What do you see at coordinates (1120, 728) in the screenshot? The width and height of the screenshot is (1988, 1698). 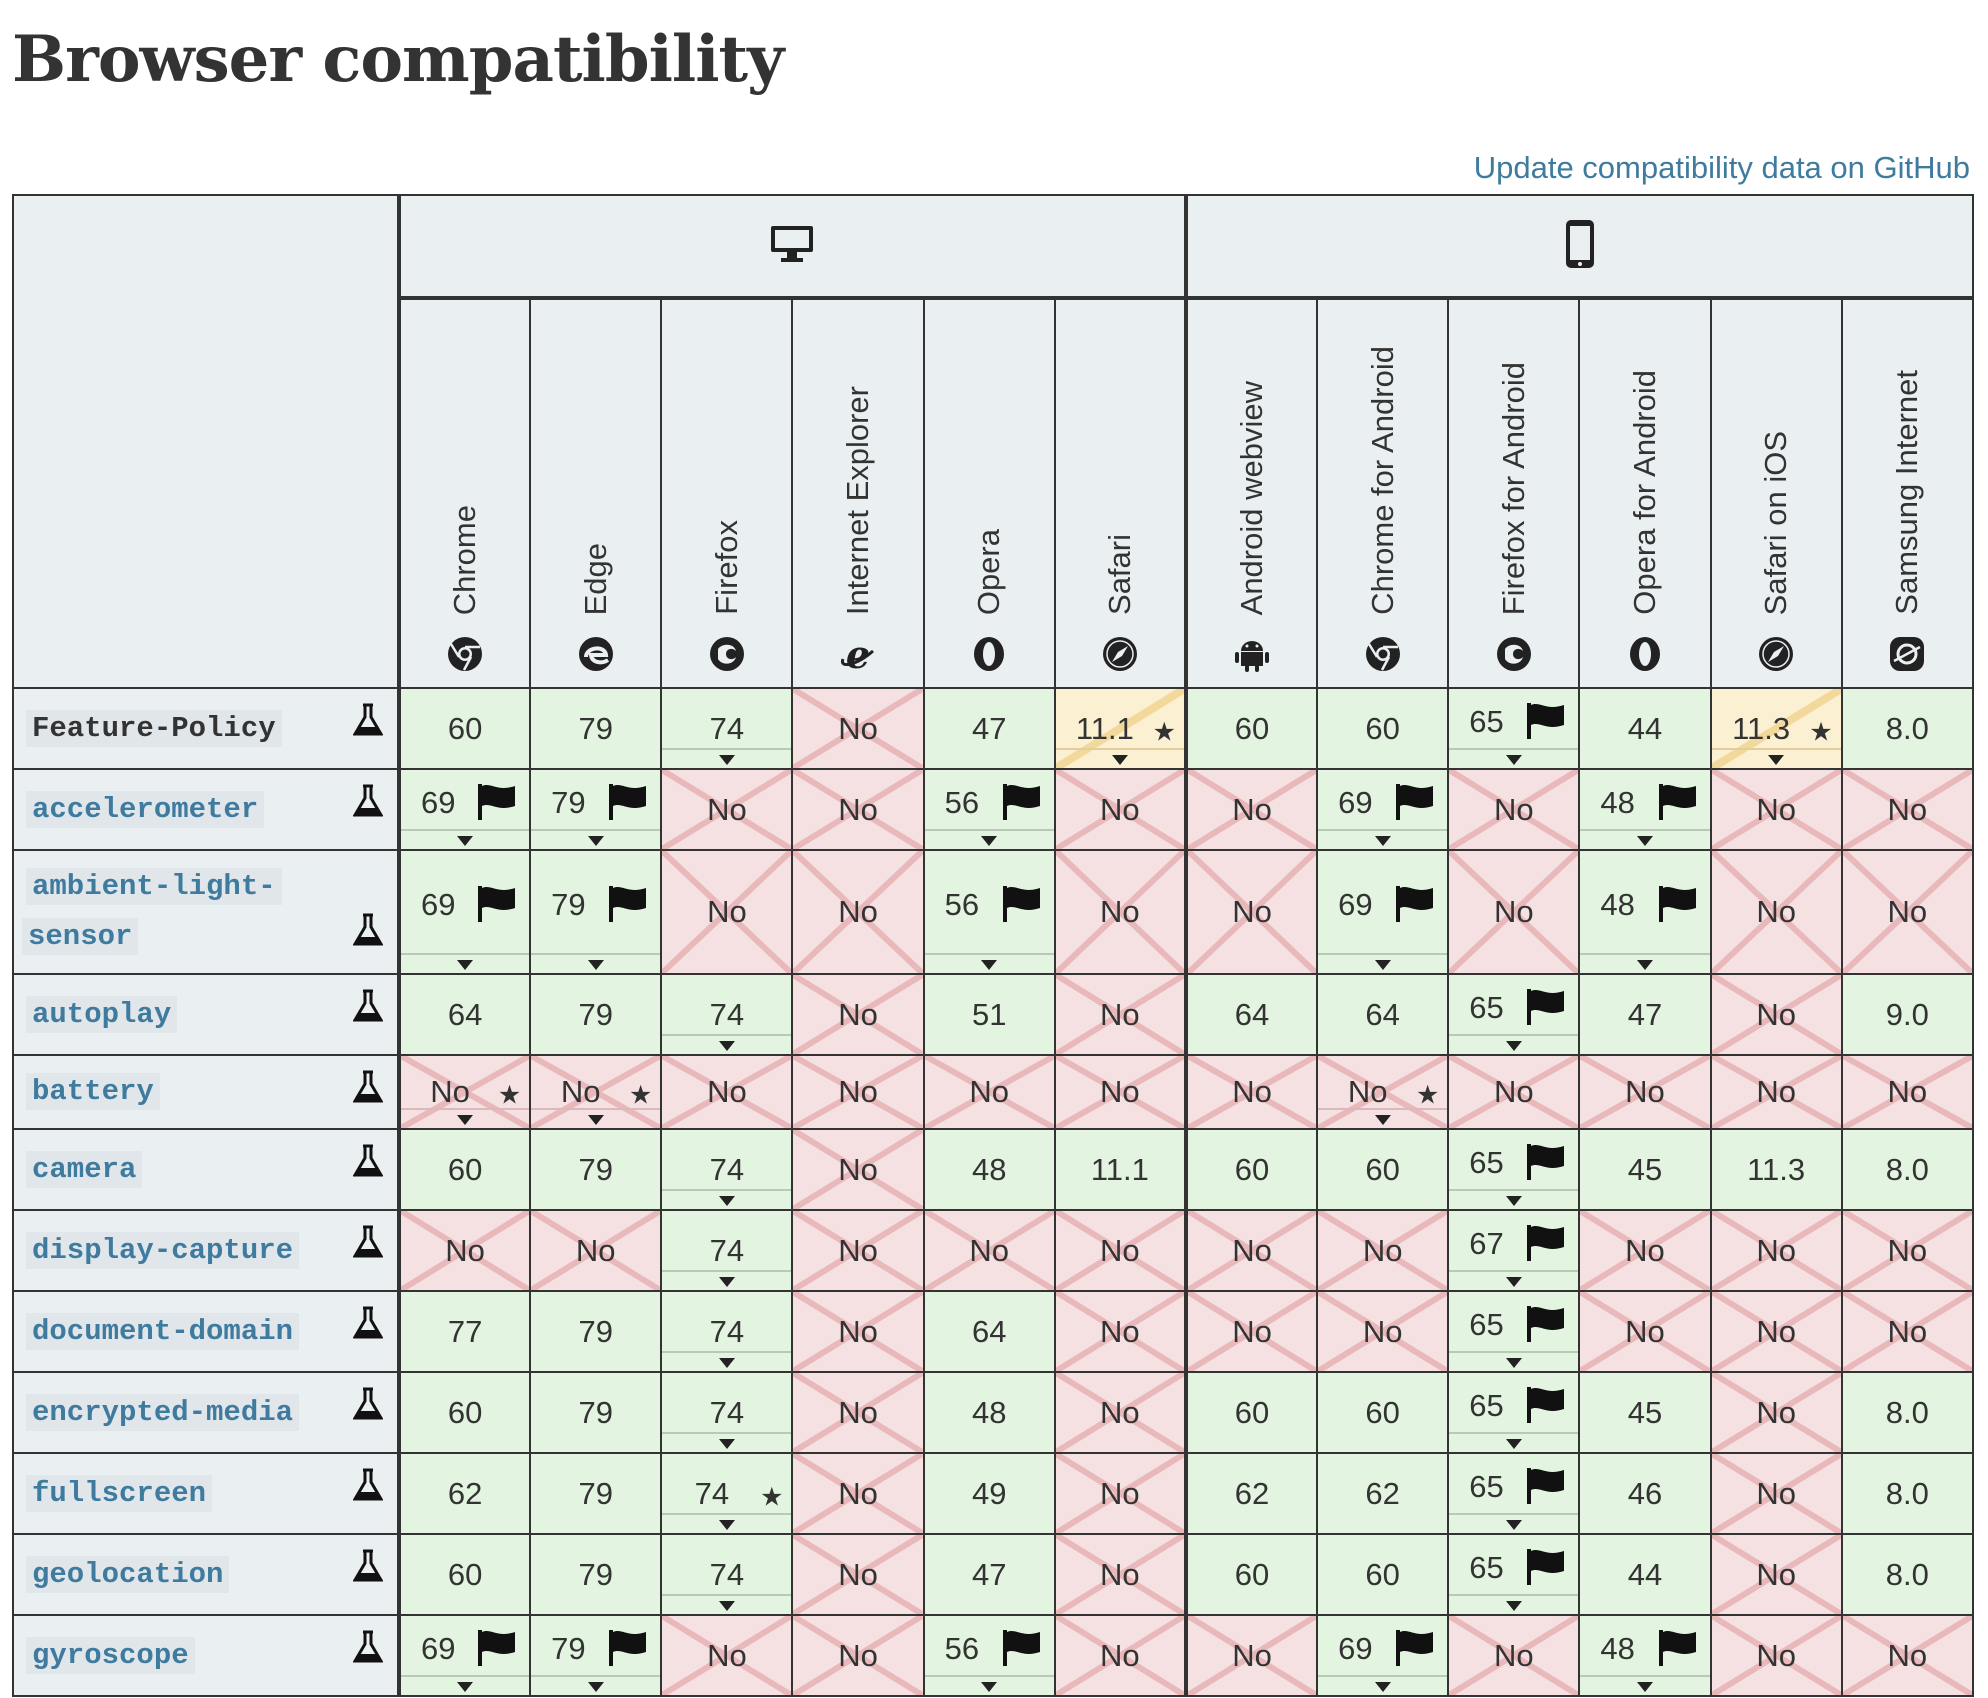 I see `support-cell: 11.1 ★` at bounding box center [1120, 728].